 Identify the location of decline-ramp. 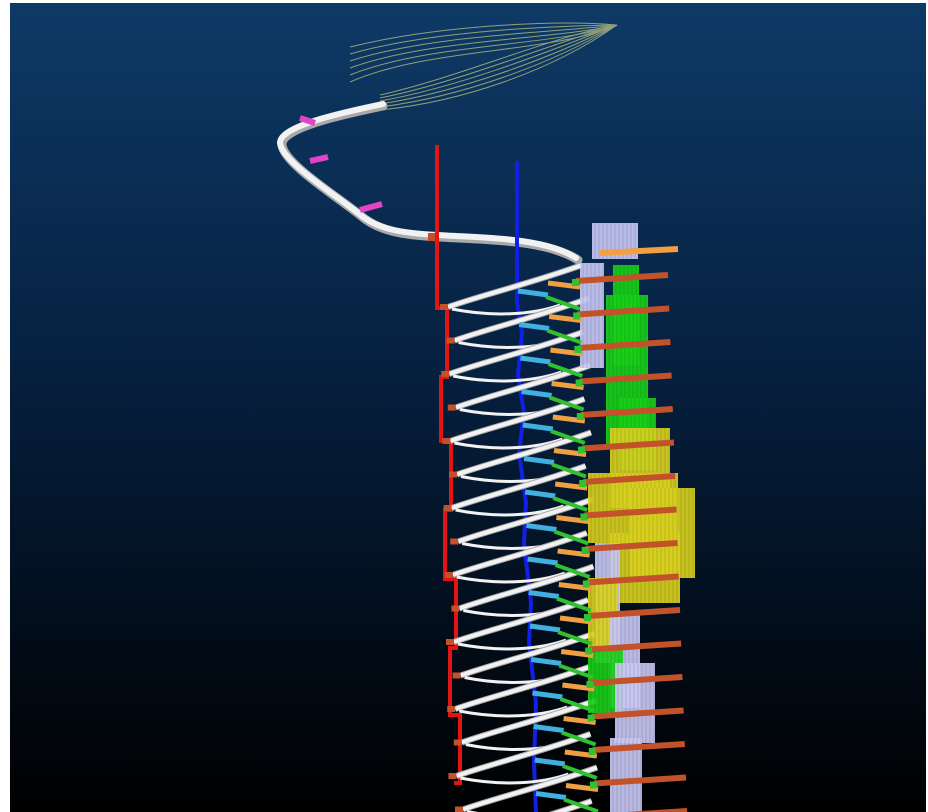
(429, 183).